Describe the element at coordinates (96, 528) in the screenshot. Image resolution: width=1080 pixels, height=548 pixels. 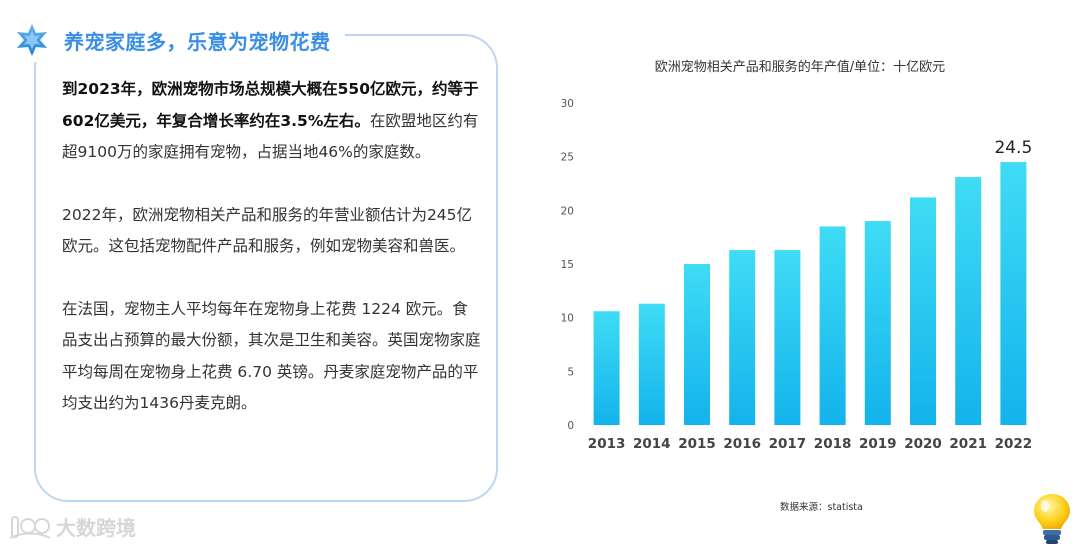
I see `watermark-text: 大数跨境` at that location.